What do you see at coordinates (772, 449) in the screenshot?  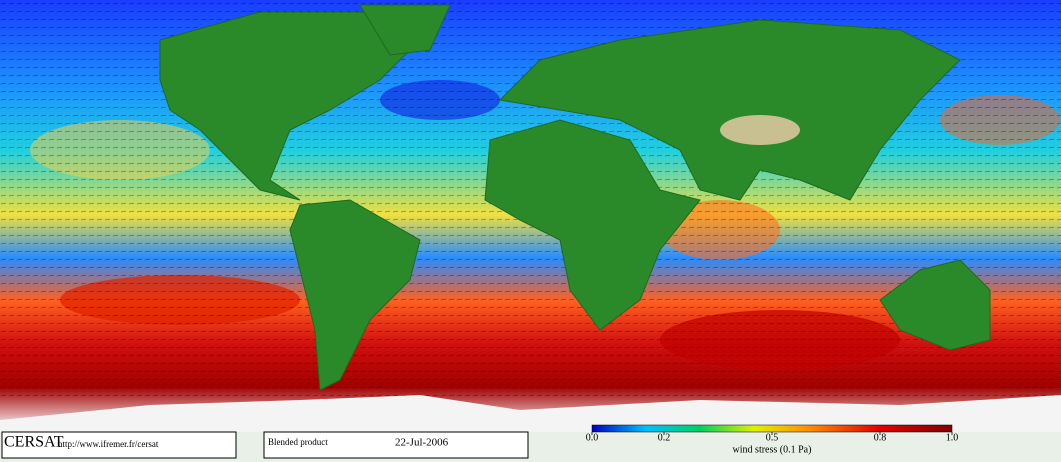 I see `colorbar-label: wind stress (0.1 Pa)` at bounding box center [772, 449].